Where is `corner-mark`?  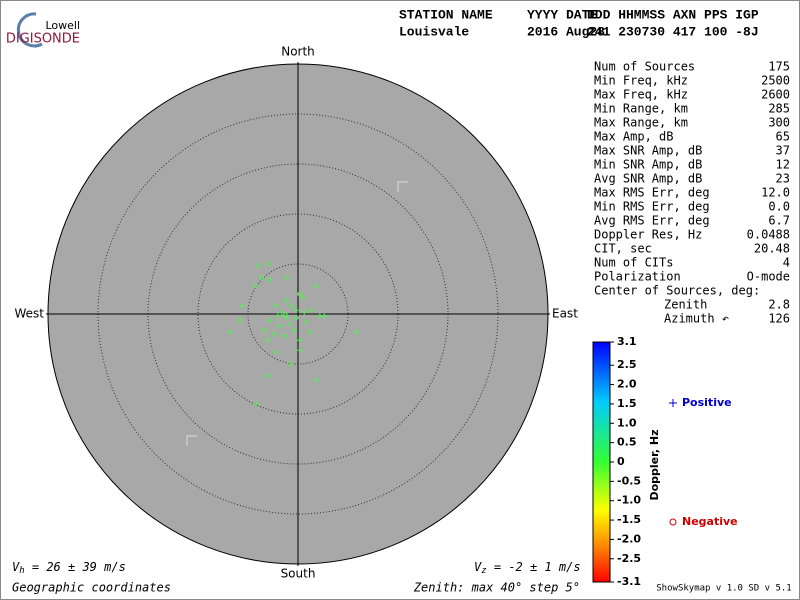 corner-mark is located at coordinates (191, 440).